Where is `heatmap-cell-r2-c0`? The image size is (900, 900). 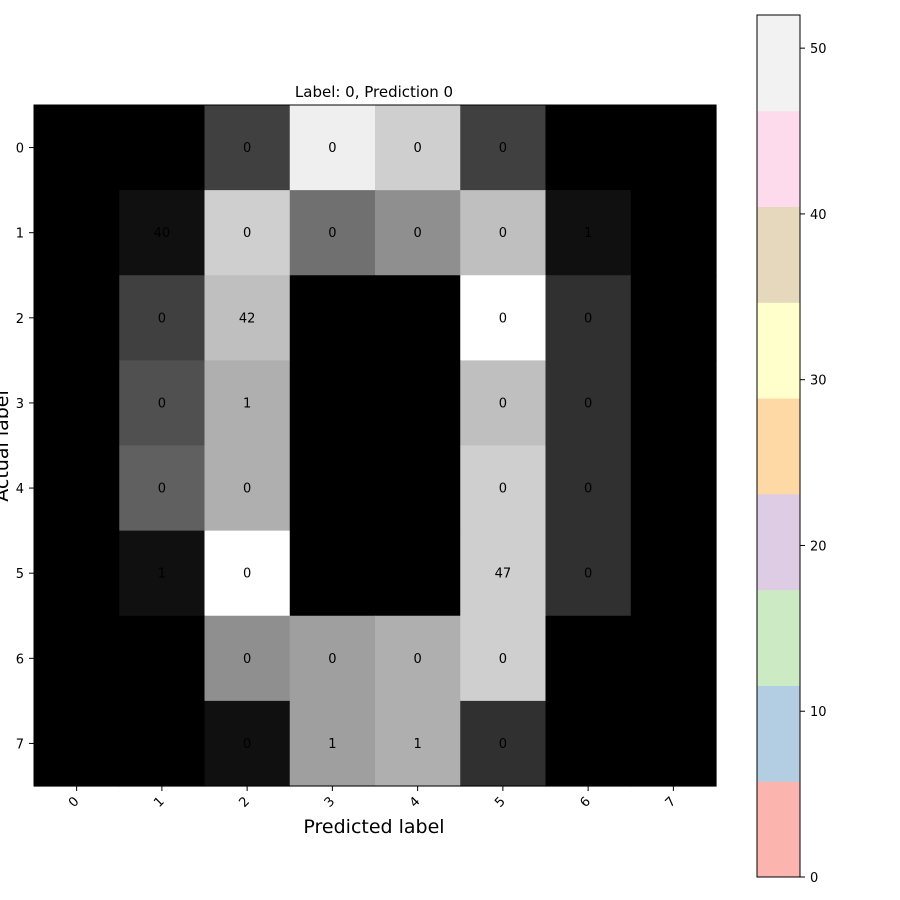
heatmap-cell-r2-c0 is located at coordinates (77, 318).